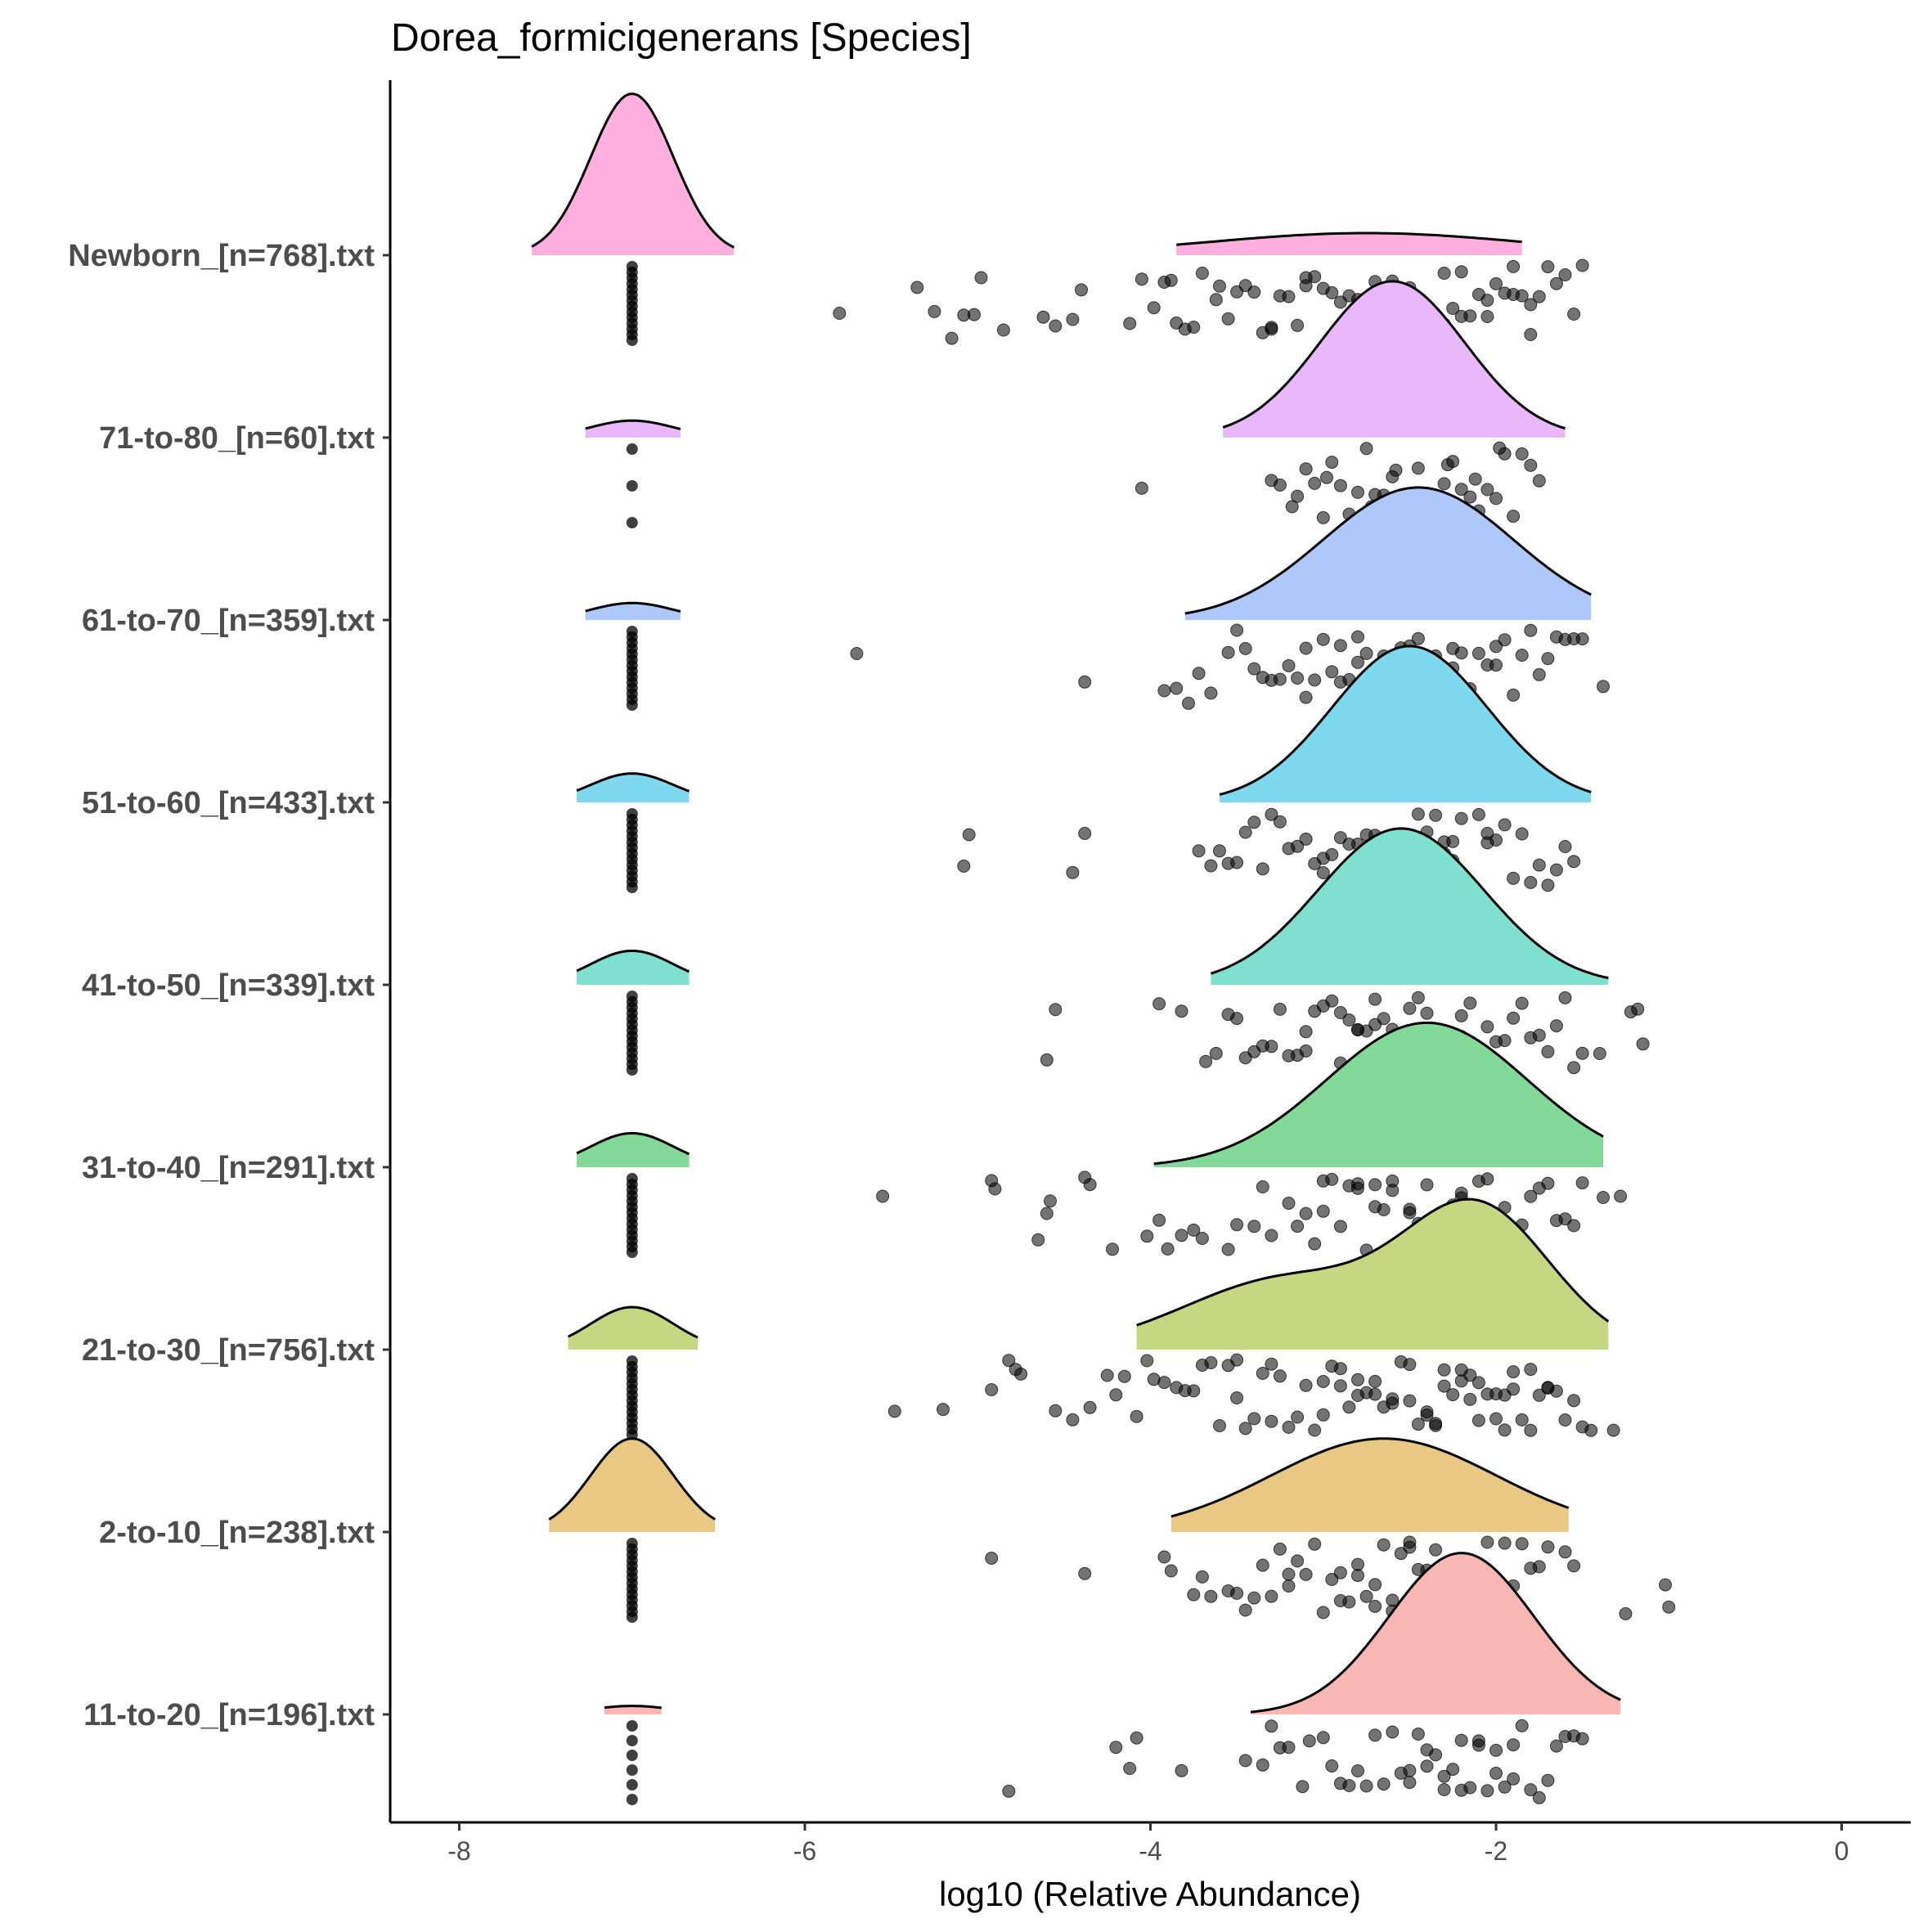  What do you see at coordinates (228, 621) in the screenshot?
I see `y-tick-label: 61-to-70_[n=359].txt` at bounding box center [228, 621].